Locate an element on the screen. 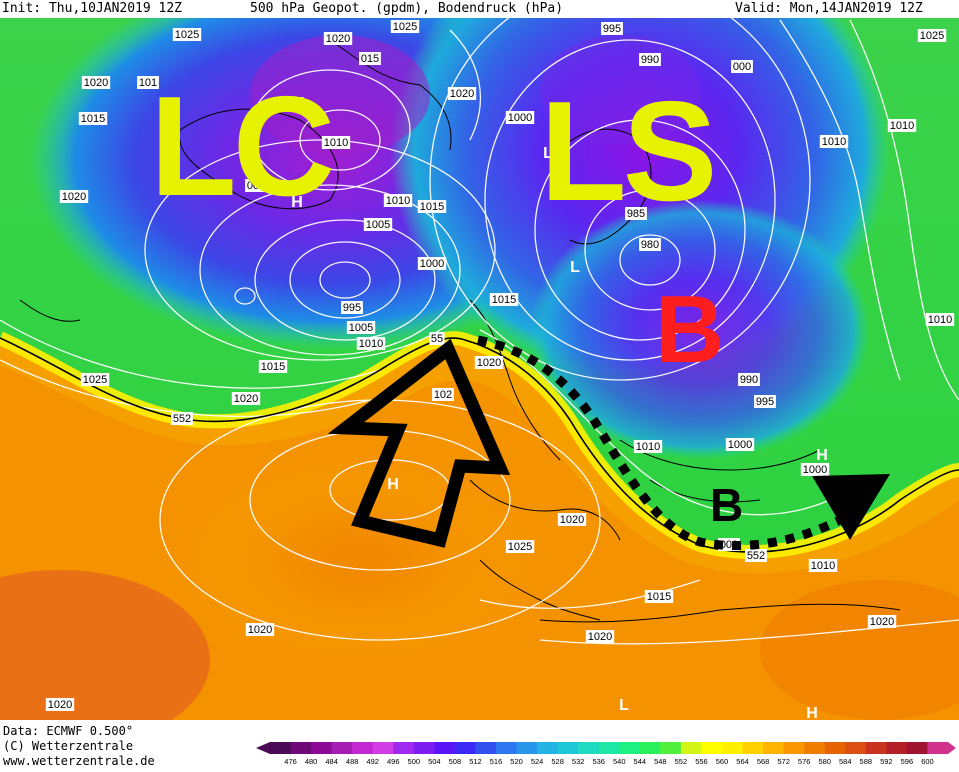  scale-tick-label: 552 is located at coordinates (681, 761).